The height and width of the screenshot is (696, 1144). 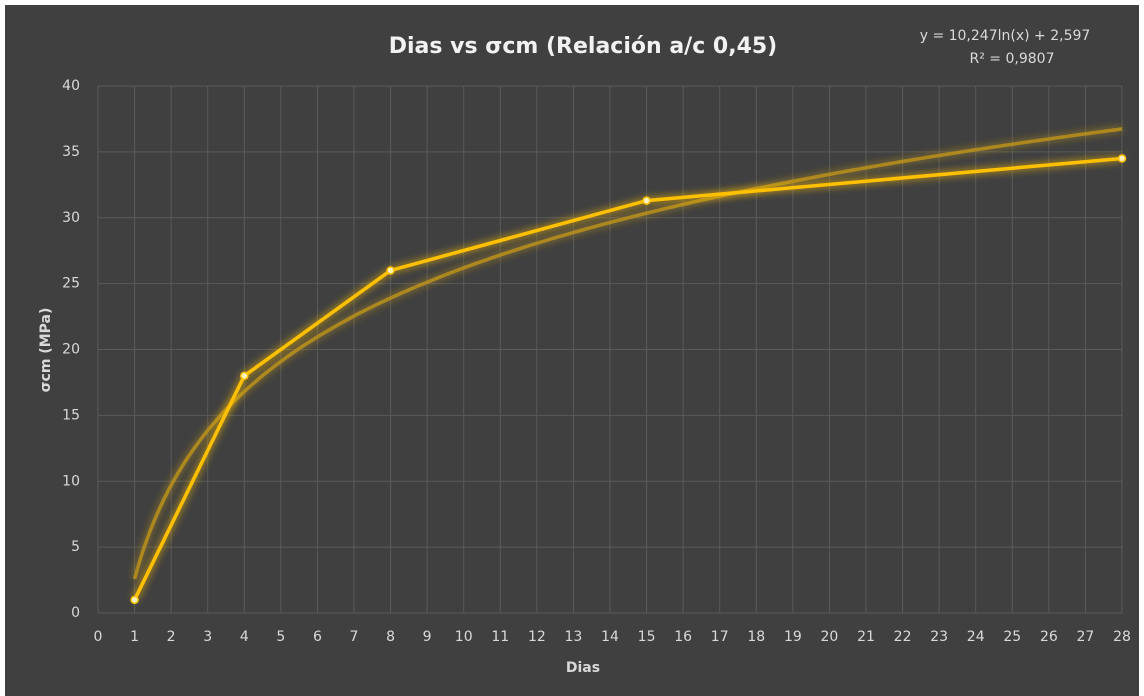 What do you see at coordinates (976, 637) in the screenshot?
I see `x-tick-label: 24` at bounding box center [976, 637].